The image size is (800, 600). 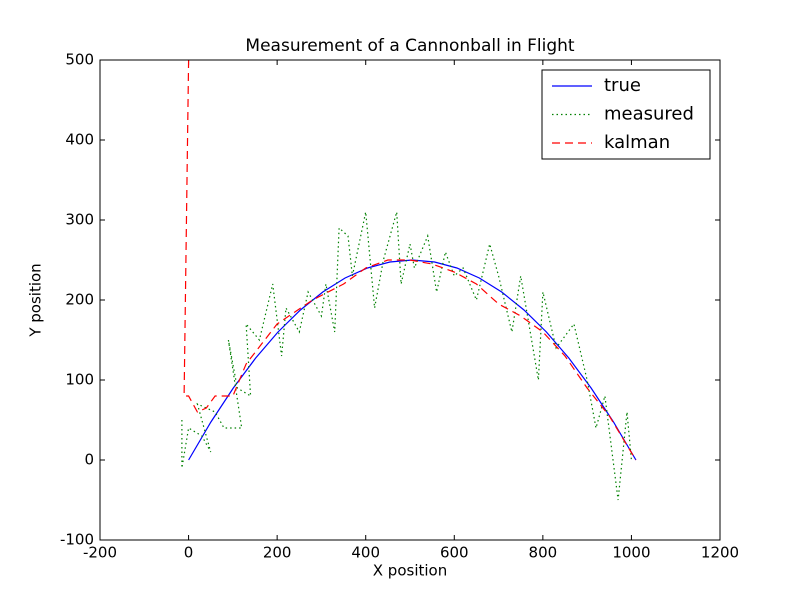 I want to click on x-tick-label: 0, so click(x=189, y=553).